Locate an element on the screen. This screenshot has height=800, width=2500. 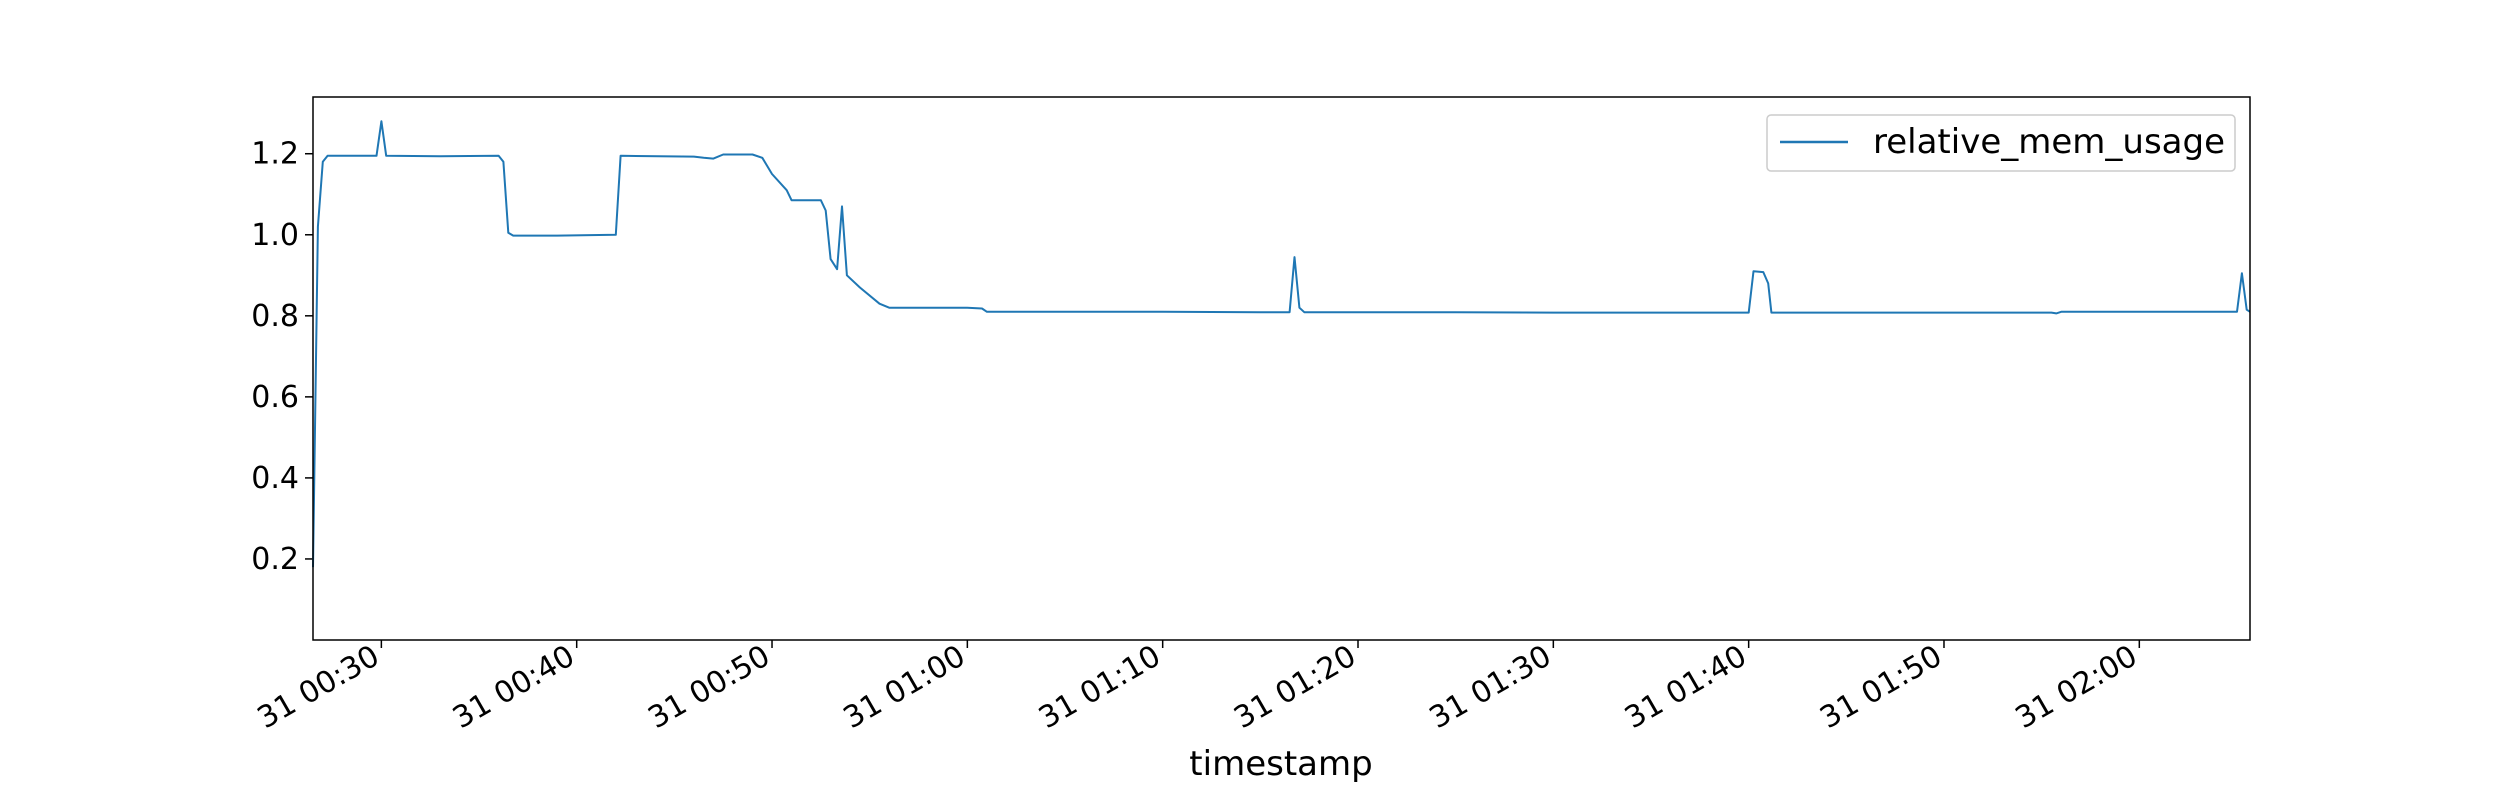
x-tick-label: 31 01:50 is located at coordinates (1881, 687).